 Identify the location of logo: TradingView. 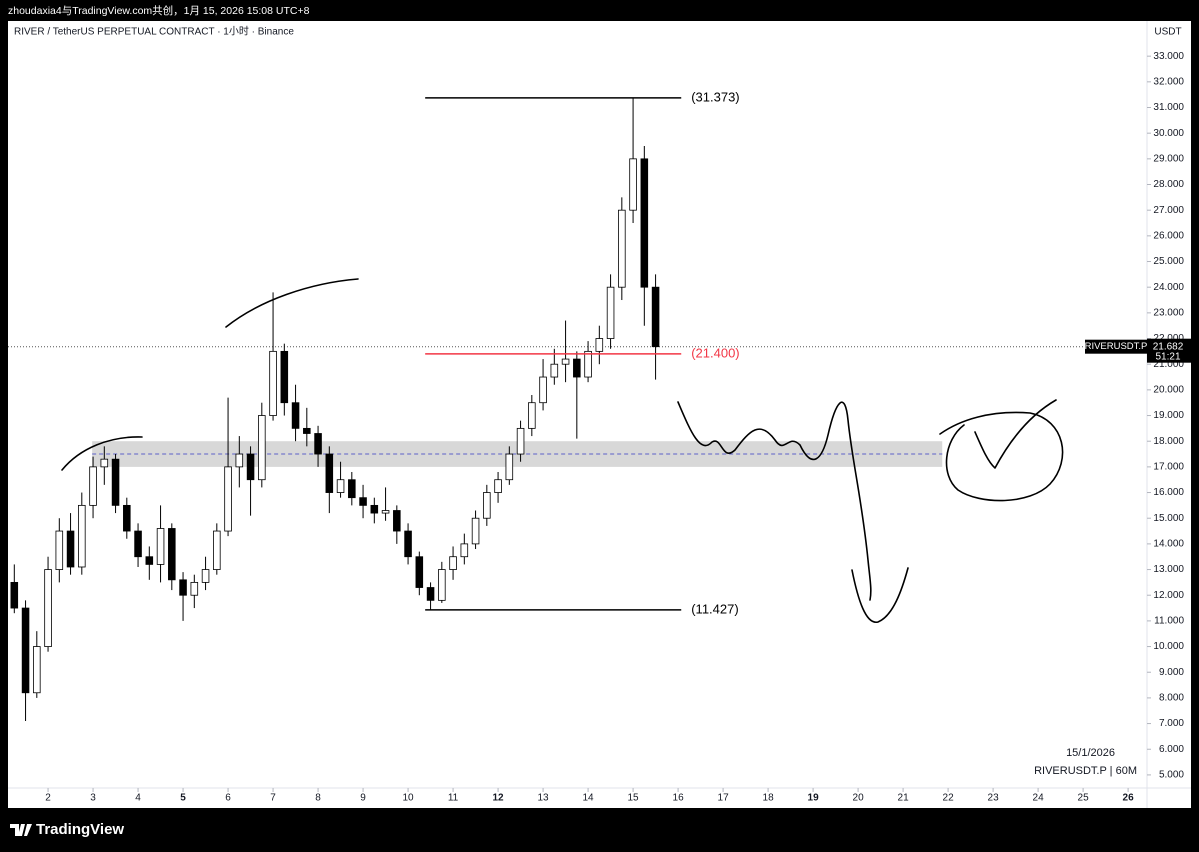
(67, 829).